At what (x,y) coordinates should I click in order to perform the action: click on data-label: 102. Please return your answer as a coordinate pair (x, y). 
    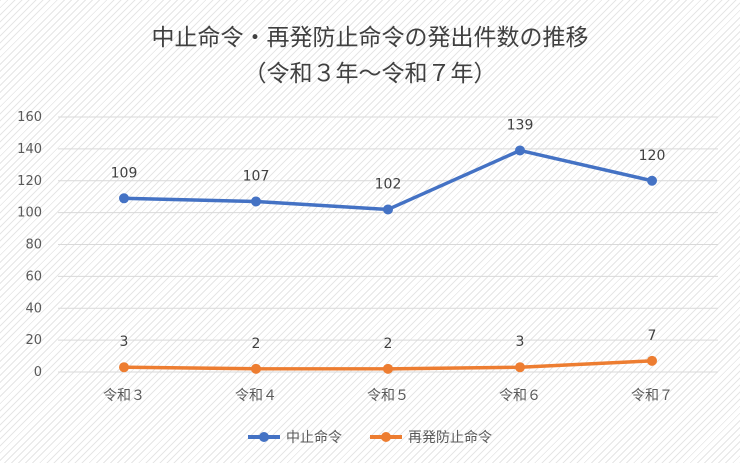
    Looking at the image, I should click on (388, 184).